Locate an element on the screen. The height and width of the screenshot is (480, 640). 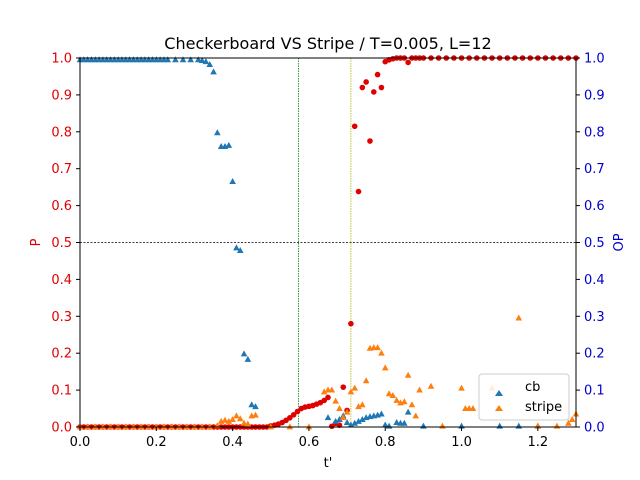
x-tick-label-4: 0.8 is located at coordinates (385, 442).